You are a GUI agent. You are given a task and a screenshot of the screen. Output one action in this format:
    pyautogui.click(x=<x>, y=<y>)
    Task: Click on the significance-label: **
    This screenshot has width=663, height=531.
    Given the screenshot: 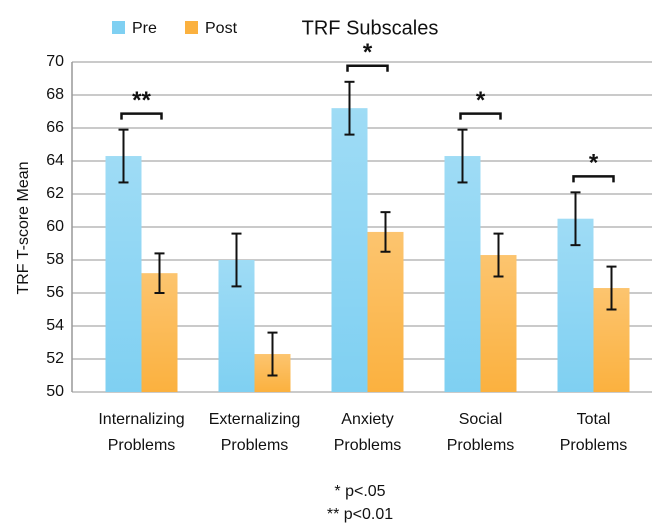 What is the action you would take?
    pyautogui.click(x=141, y=100)
    